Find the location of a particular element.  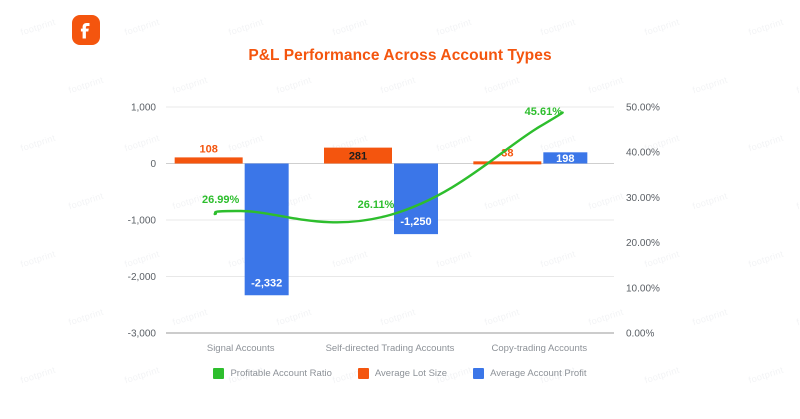

bar-value-label: 198 is located at coordinates (565, 159).